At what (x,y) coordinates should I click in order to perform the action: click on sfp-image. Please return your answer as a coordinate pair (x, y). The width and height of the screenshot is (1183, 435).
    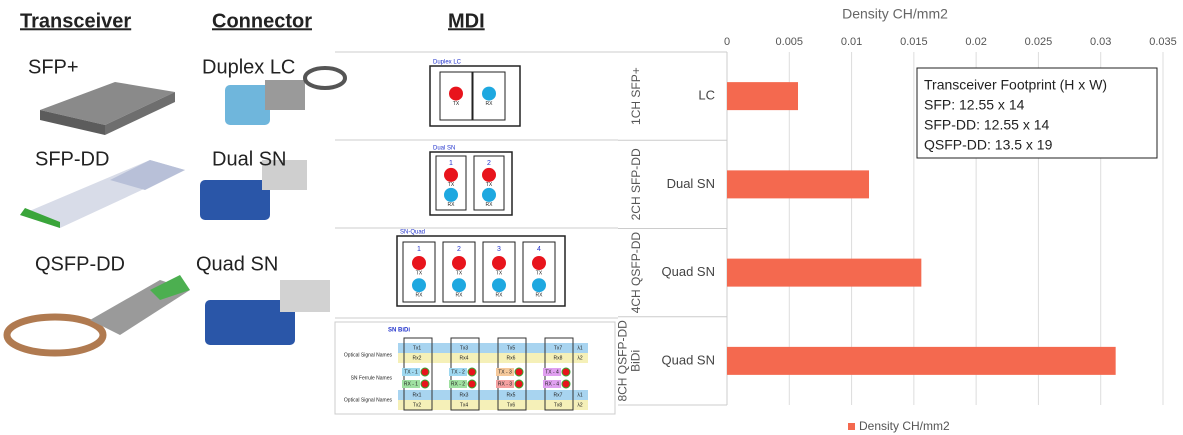
    Looking at the image, I should click on (107, 108).